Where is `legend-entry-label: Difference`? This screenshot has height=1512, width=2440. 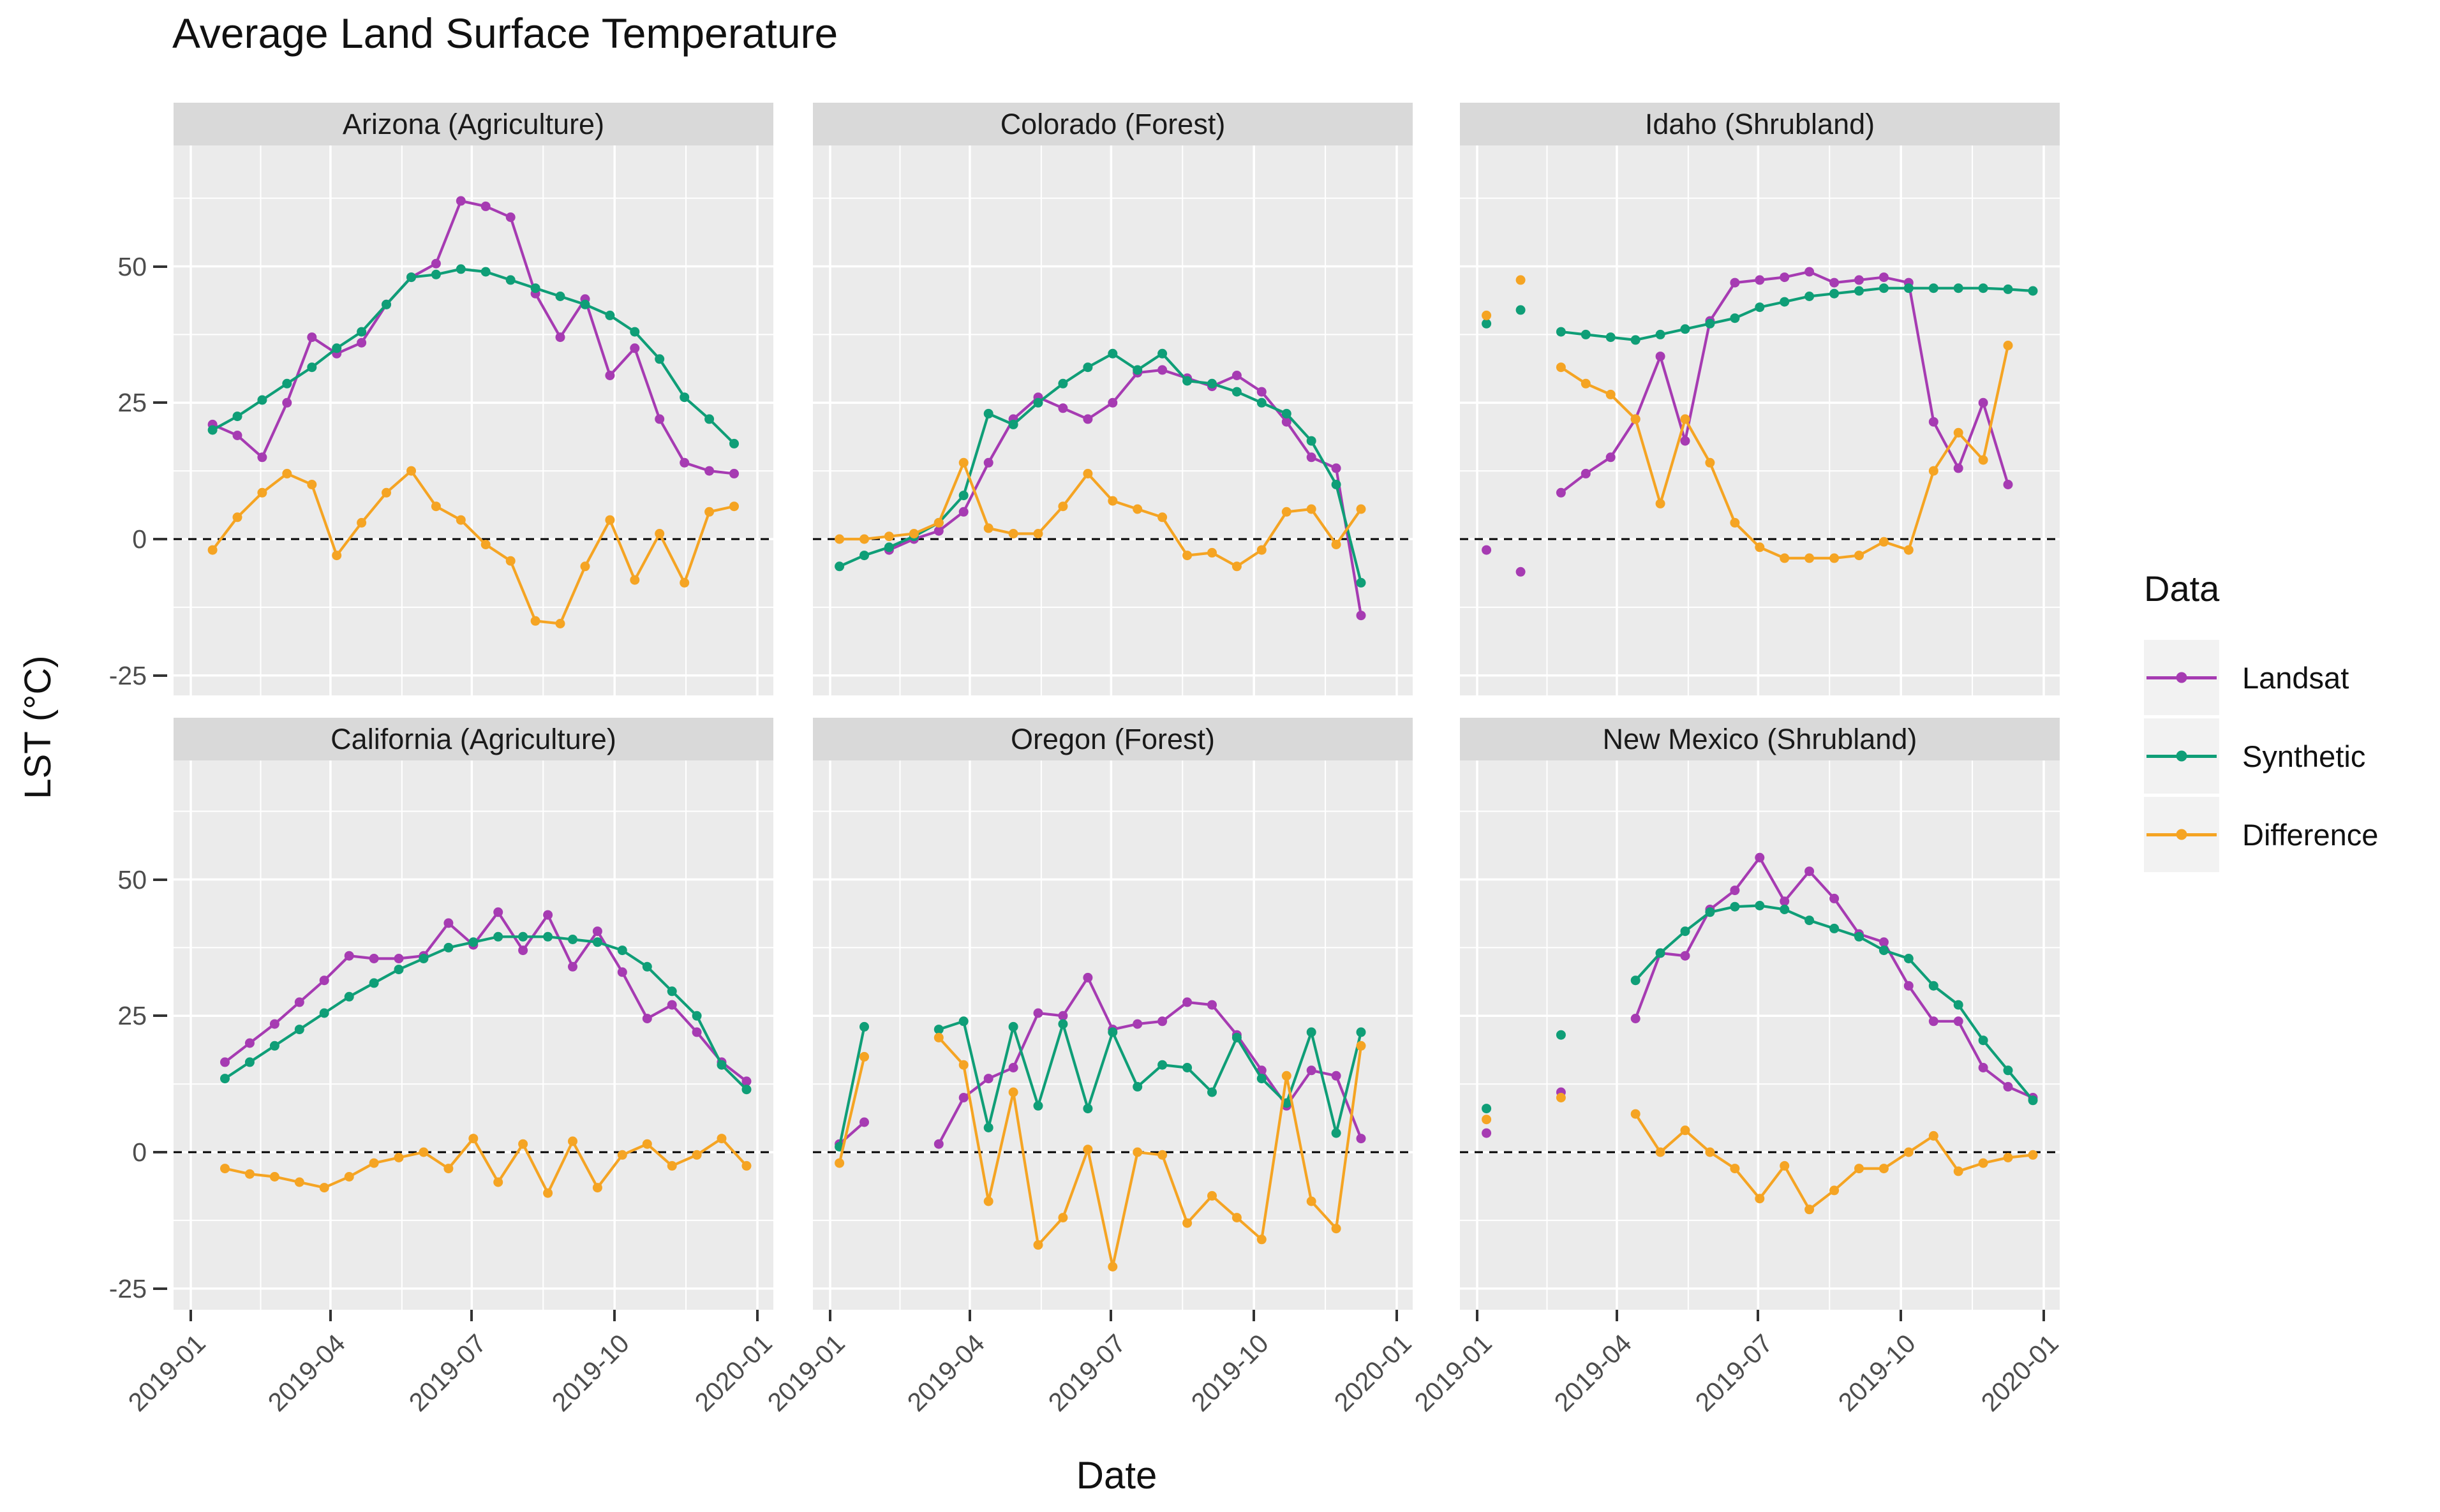 legend-entry-label: Difference is located at coordinates (2310, 834).